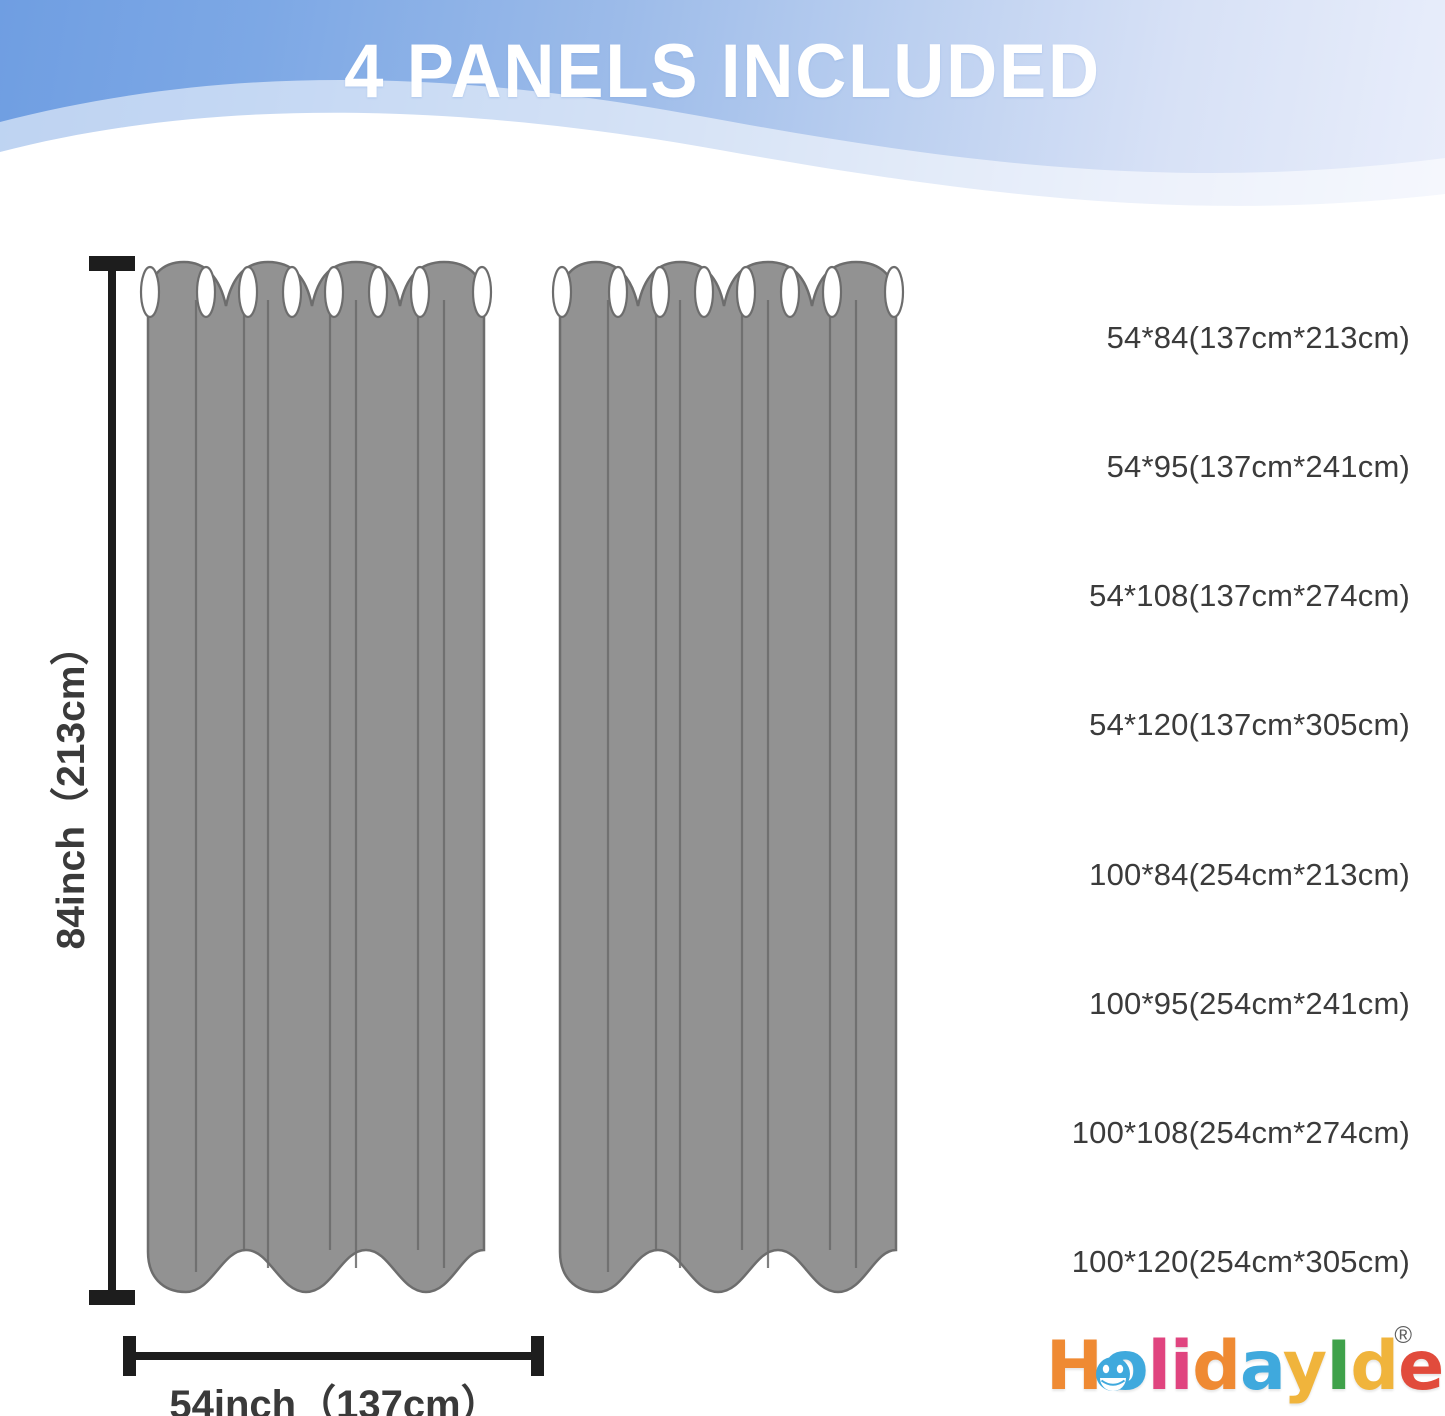 This screenshot has height=1416, width=1445. I want to click on height-dimension-cap-bottom, so click(112, 1297).